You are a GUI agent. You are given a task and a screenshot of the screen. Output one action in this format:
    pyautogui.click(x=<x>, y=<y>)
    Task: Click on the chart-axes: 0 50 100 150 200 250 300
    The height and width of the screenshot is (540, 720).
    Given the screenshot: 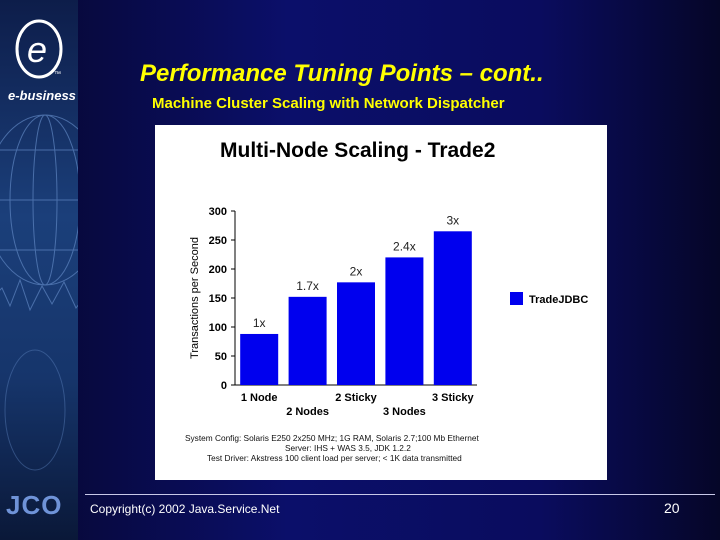 What is the action you would take?
    pyautogui.click(x=343, y=299)
    